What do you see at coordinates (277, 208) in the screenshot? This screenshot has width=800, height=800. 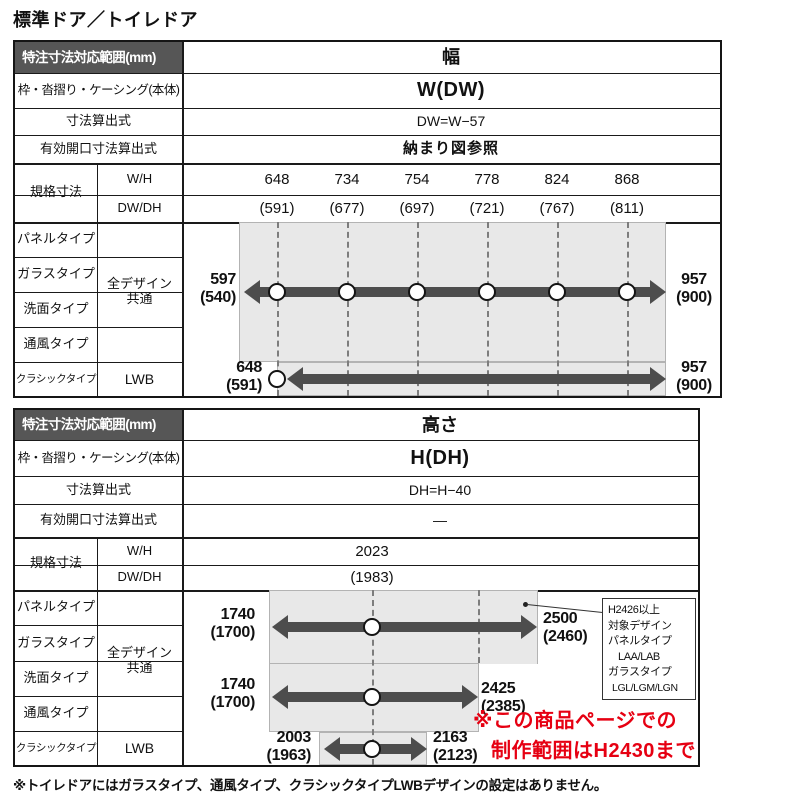 I see `dwdh-value: (591)` at bounding box center [277, 208].